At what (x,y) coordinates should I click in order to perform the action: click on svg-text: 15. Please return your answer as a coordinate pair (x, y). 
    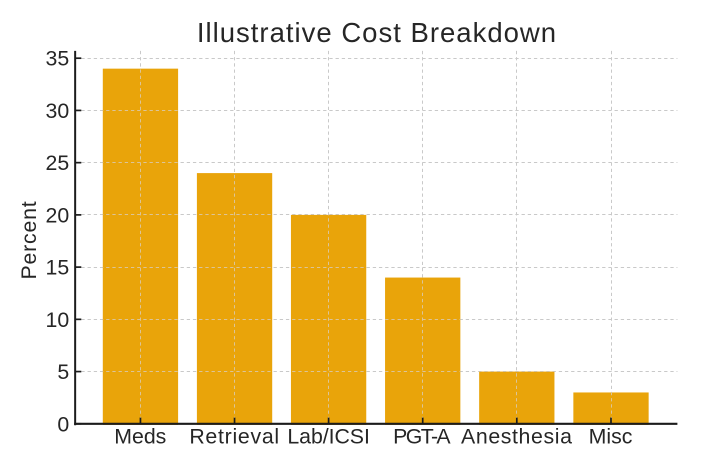
    Looking at the image, I should click on (57, 268).